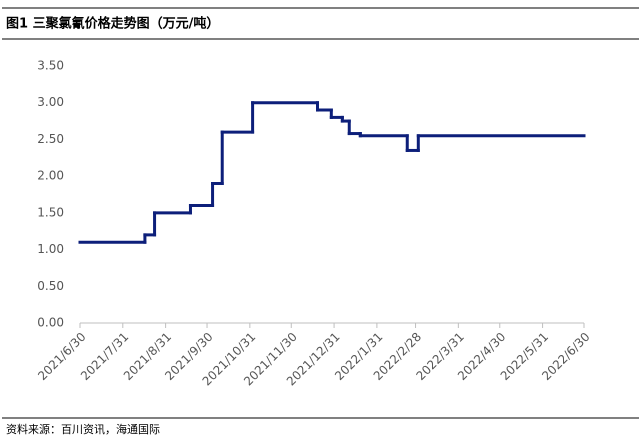 Image resolution: width=641 pixels, height=440 pixels. I want to click on y-tick-label: 1.00, so click(50, 249).